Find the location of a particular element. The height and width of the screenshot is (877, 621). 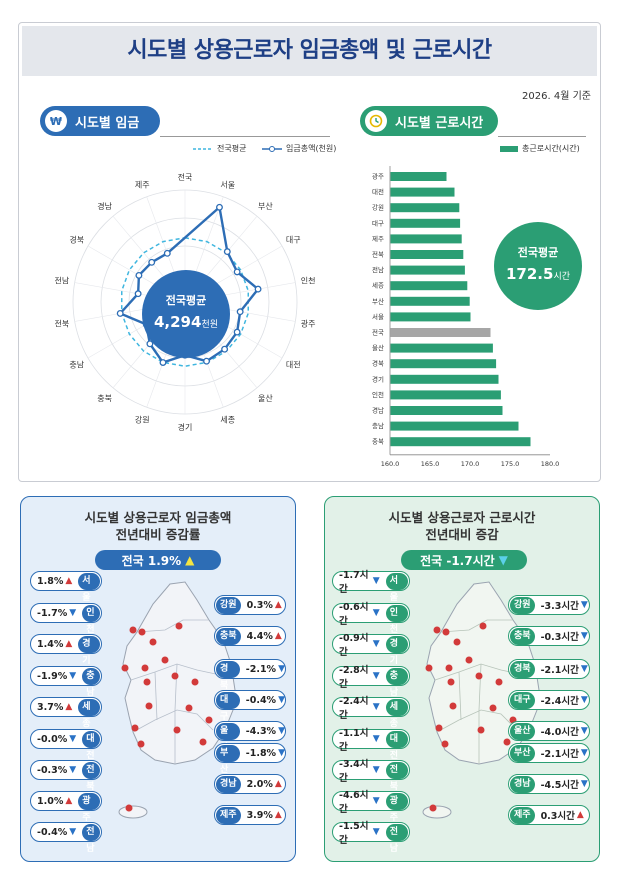

region-change-tag: -4.6시간 ▼ 광주 is located at coordinates (371, 806).